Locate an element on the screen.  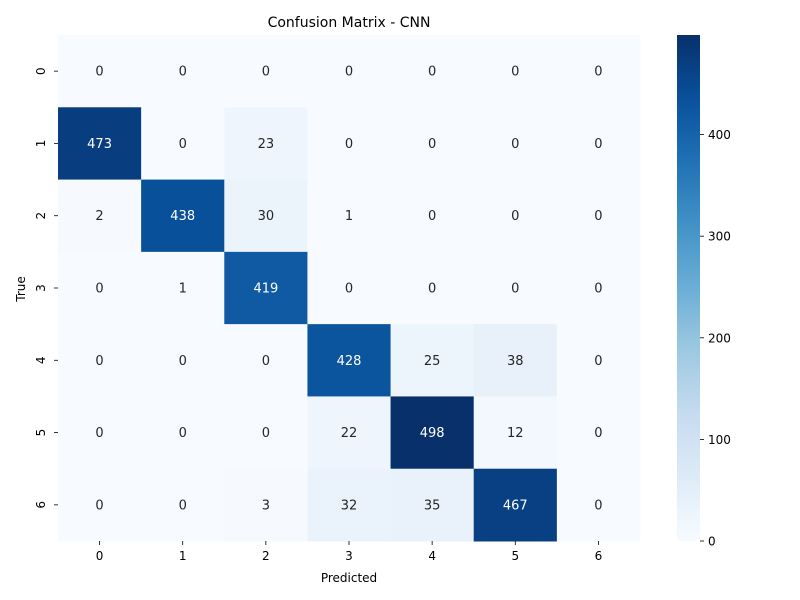
cell-value: 12 is located at coordinates (515, 433).